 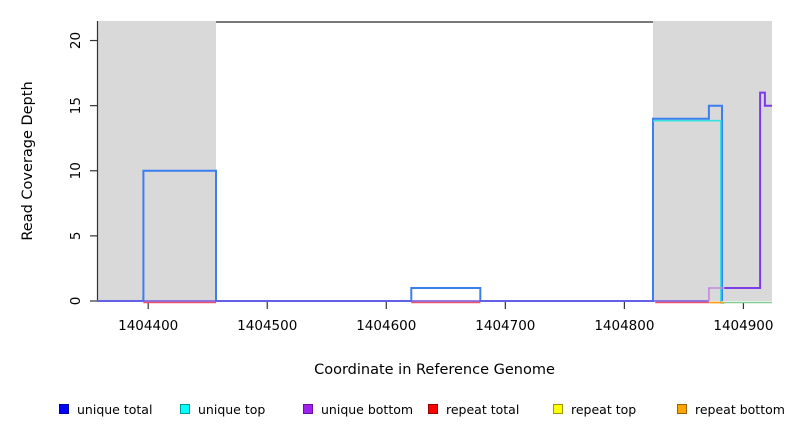 What do you see at coordinates (148, 326) in the screenshot?
I see `x-tick-label: 1404400` at bounding box center [148, 326].